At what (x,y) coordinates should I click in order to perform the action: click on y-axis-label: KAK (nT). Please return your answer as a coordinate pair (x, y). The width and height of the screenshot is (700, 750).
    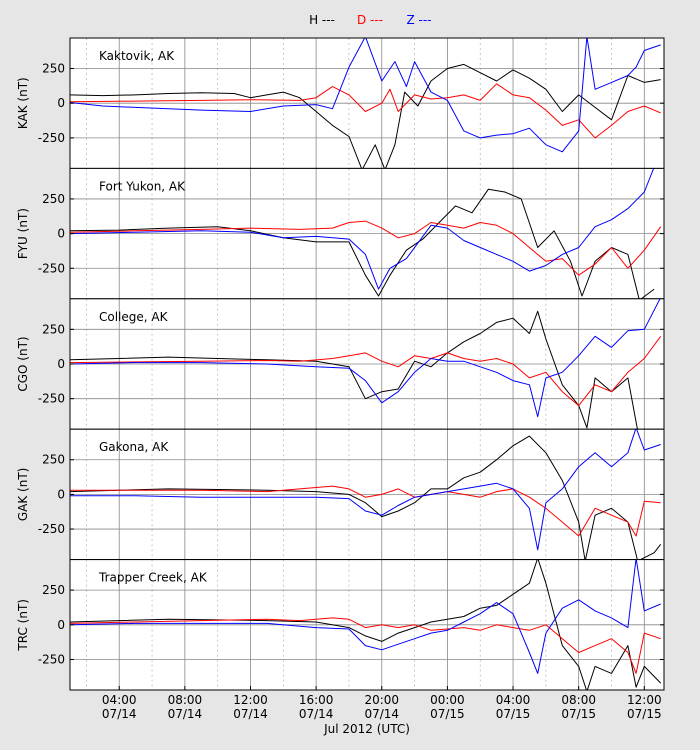
    Looking at the image, I should click on (23, 103).